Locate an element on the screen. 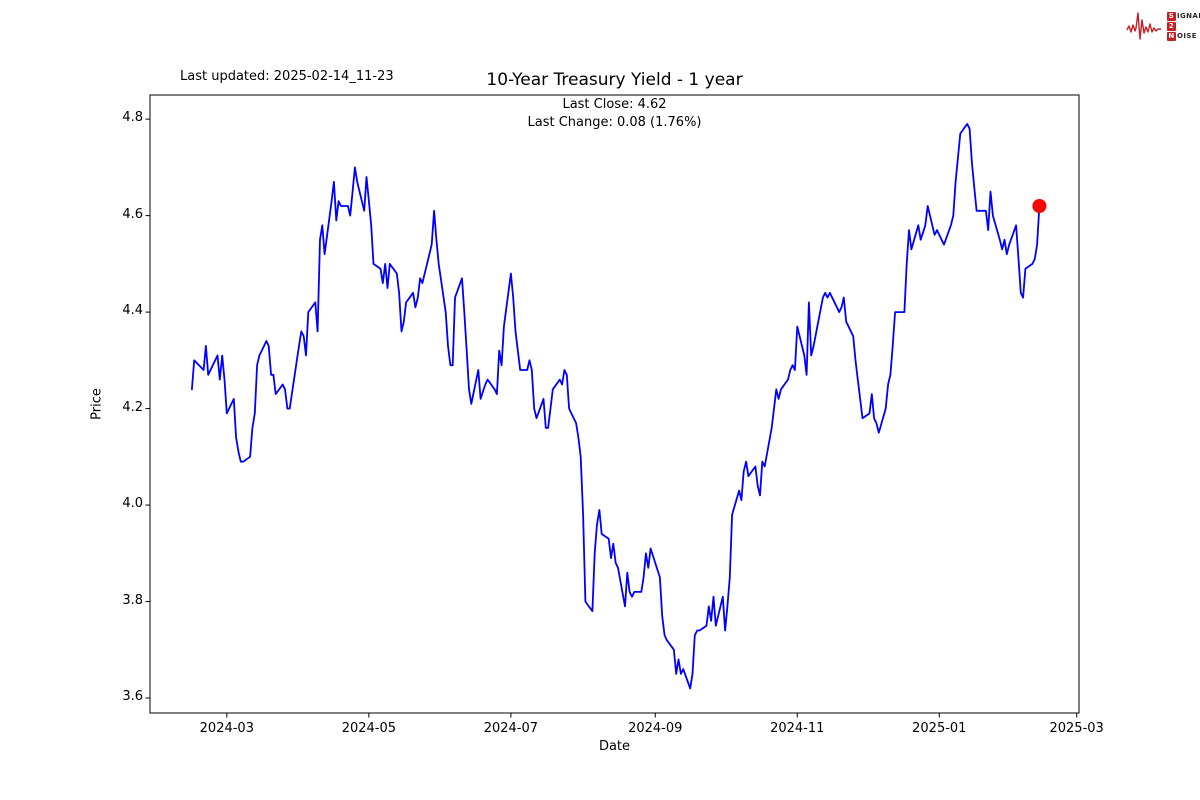 This screenshot has width=1200, height=800. x-tick-label: 2024-05 is located at coordinates (369, 728).